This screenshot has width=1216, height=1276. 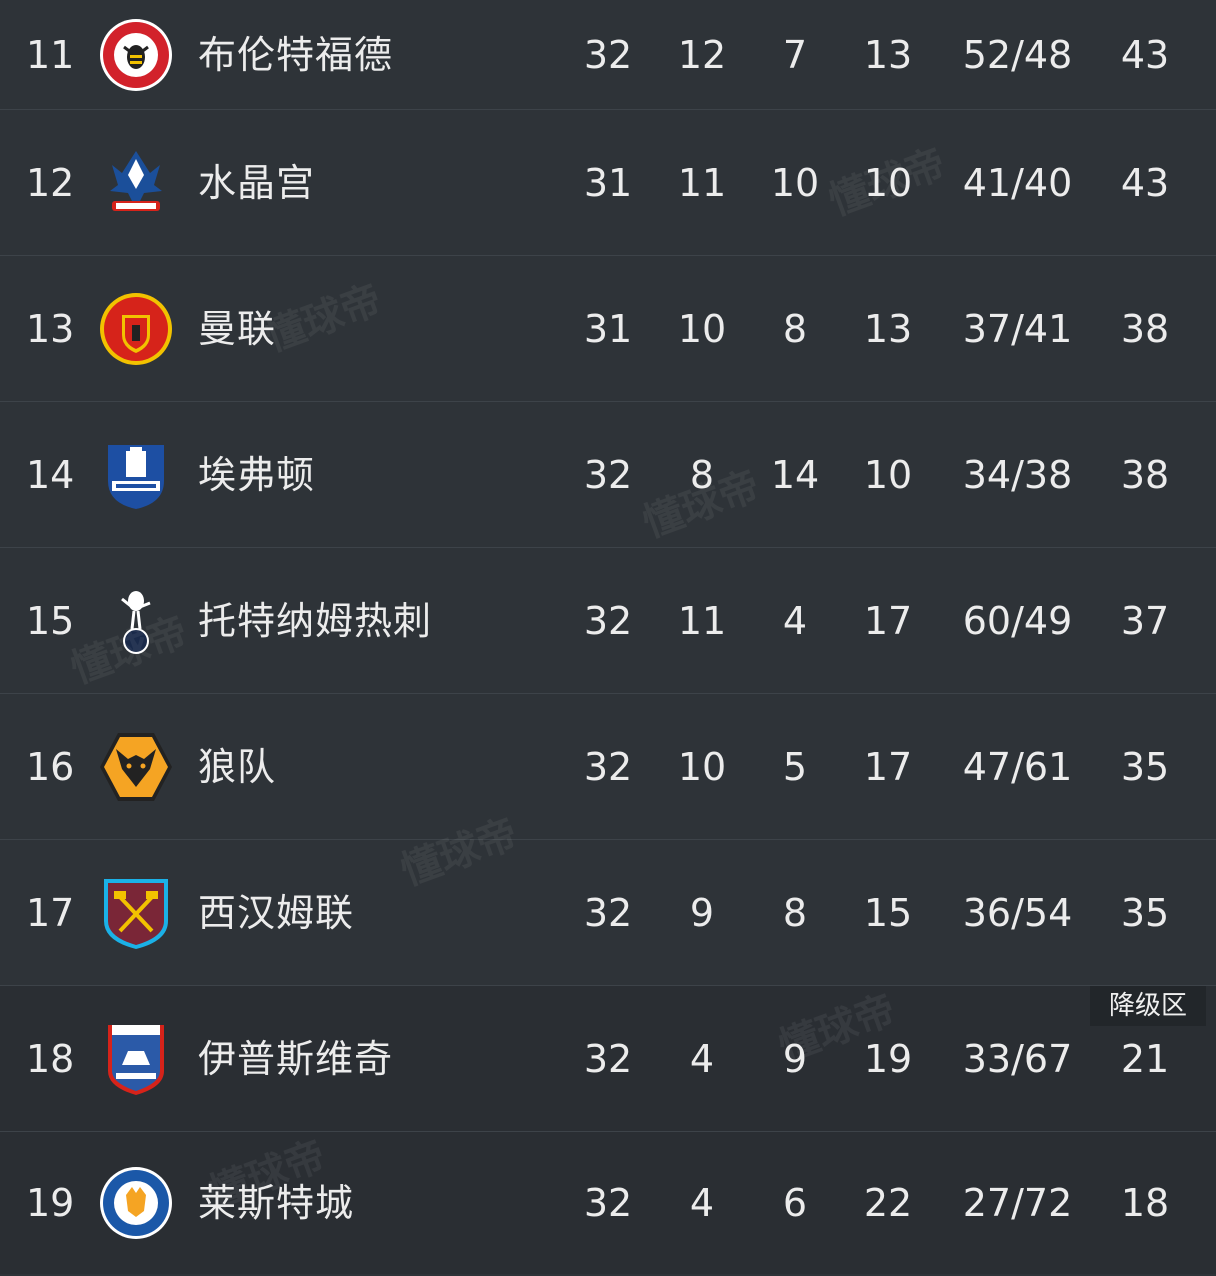 What do you see at coordinates (888, 912) in the screenshot?
I see `lost: 15` at bounding box center [888, 912].